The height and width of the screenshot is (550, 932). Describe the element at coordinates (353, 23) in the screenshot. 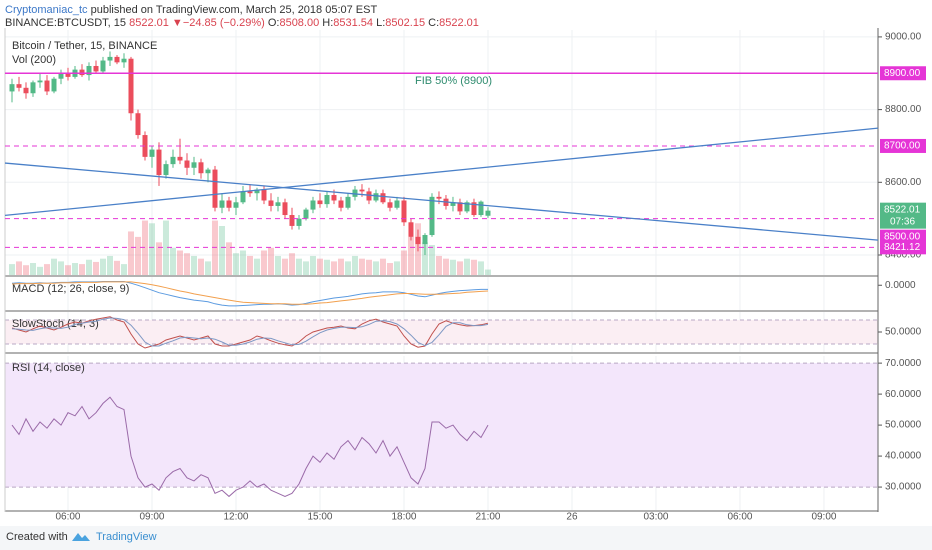

I see `h-value: 8531.54` at that location.